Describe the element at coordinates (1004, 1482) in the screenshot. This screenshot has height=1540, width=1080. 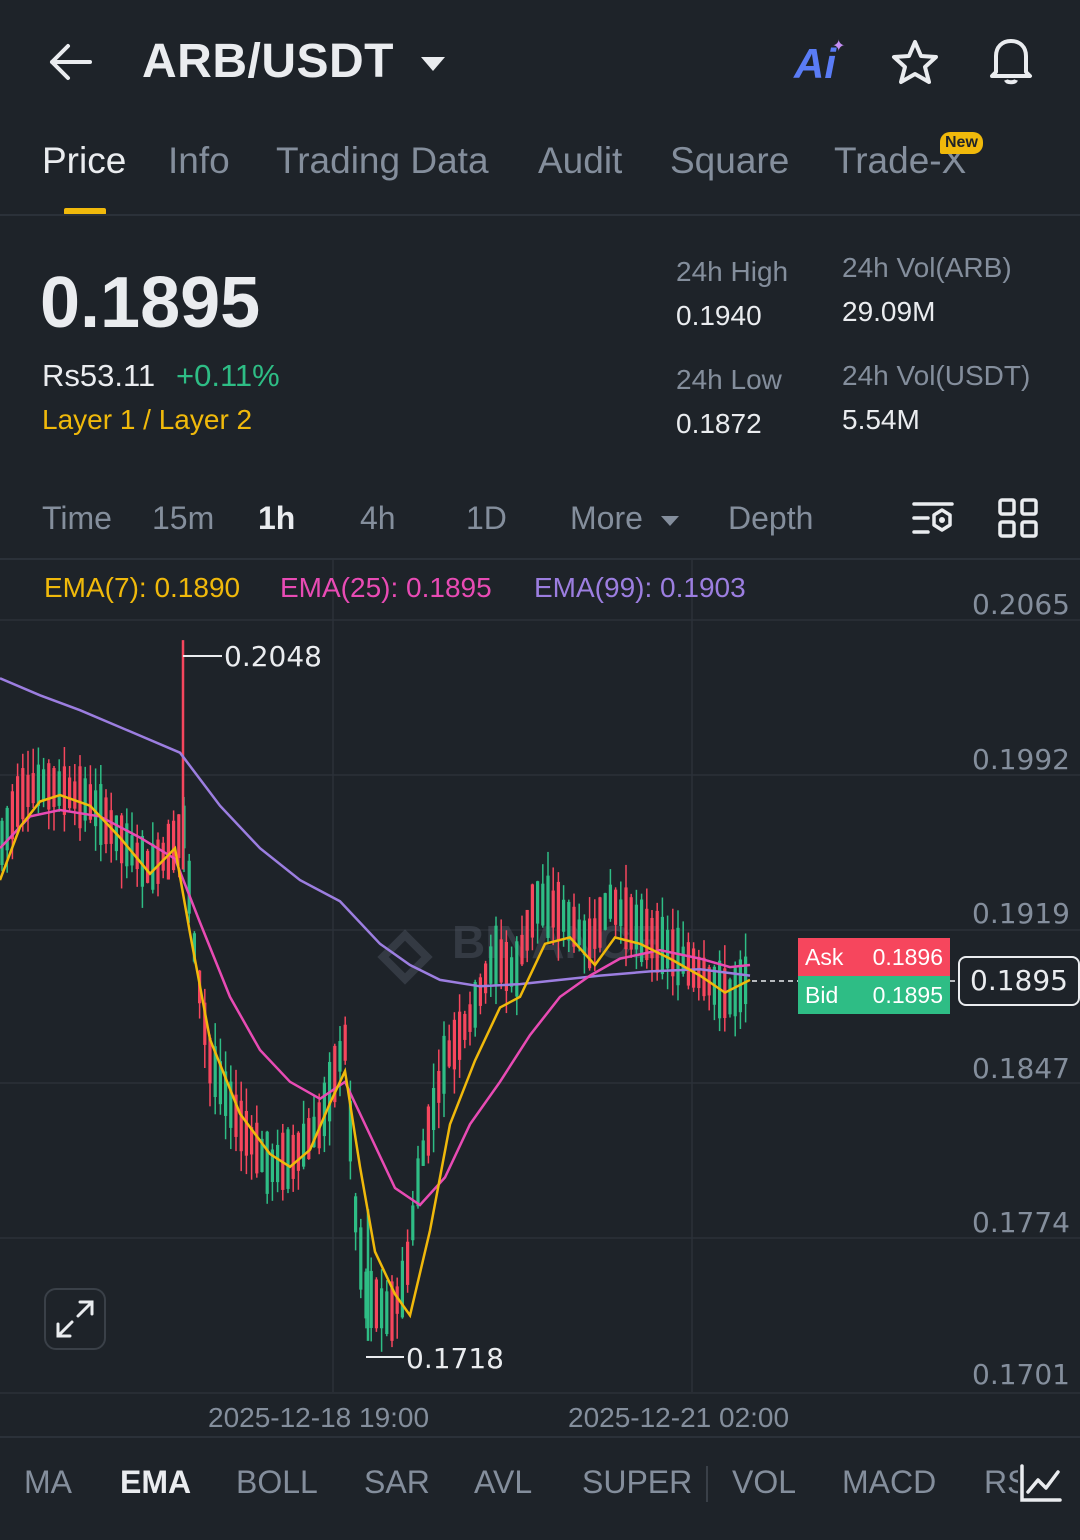
I see `indicator-rsi: RSI` at that location.